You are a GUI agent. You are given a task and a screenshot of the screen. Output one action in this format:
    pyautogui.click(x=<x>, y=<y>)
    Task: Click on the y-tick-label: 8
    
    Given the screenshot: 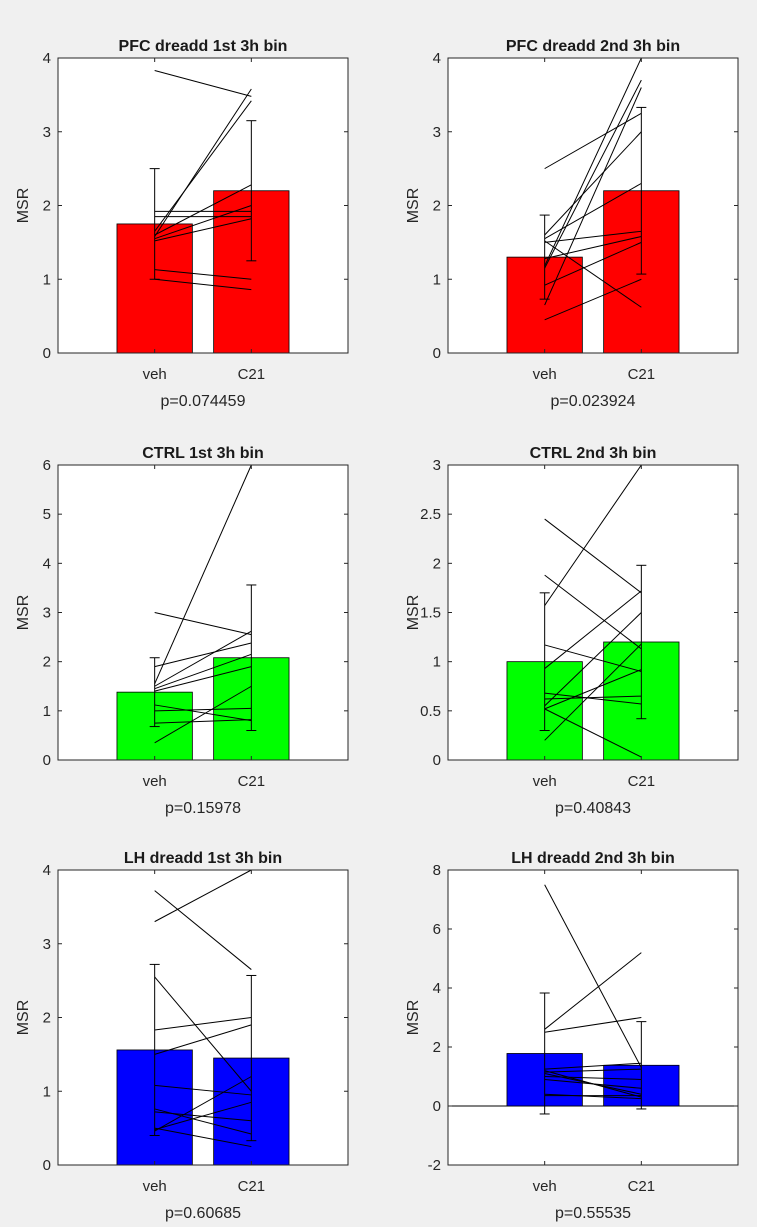 What is the action you would take?
    pyautogui.click(x=437, y=870)
    